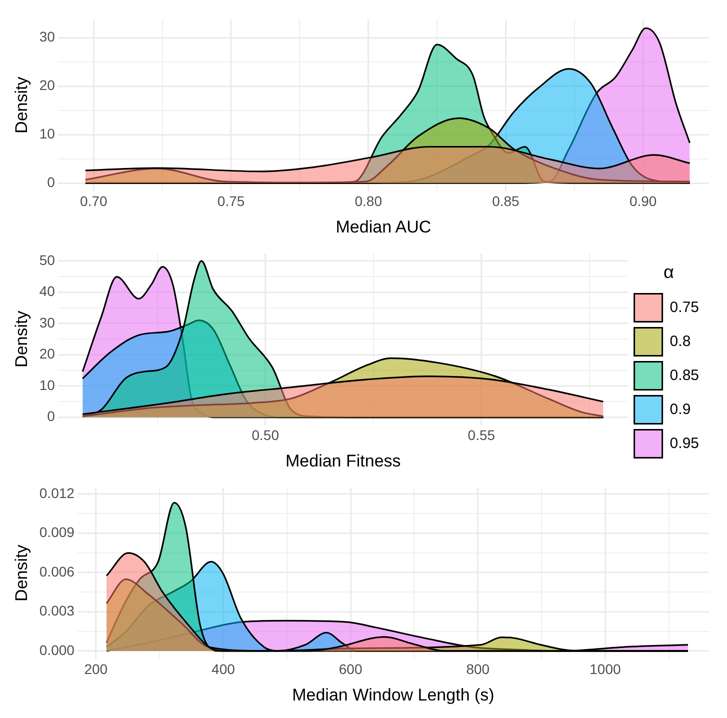 This screenshot has height=718, width=727. I want to click on y-tick-label: 50, so click(47, 260).